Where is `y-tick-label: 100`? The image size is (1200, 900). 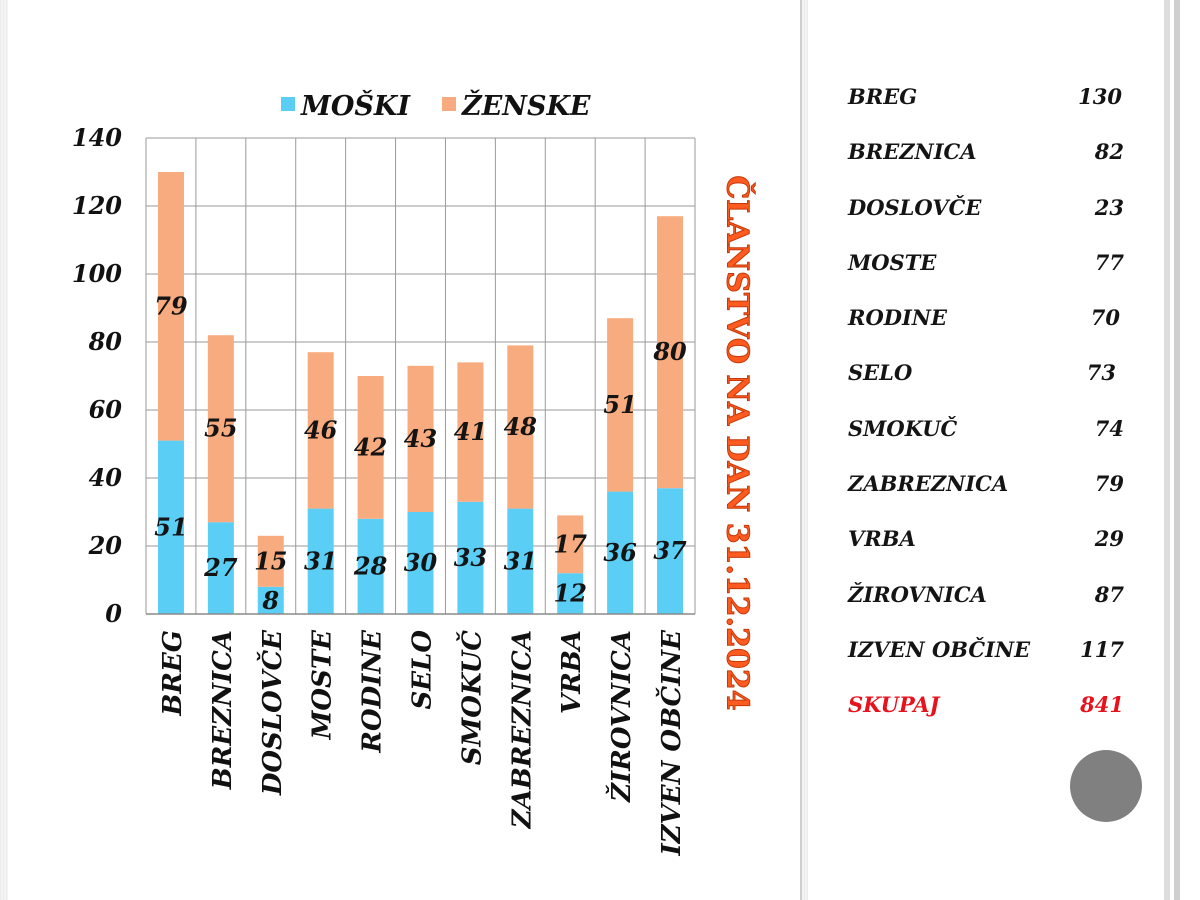 y-tick-label: 100 is located at coordinates (97, 273).